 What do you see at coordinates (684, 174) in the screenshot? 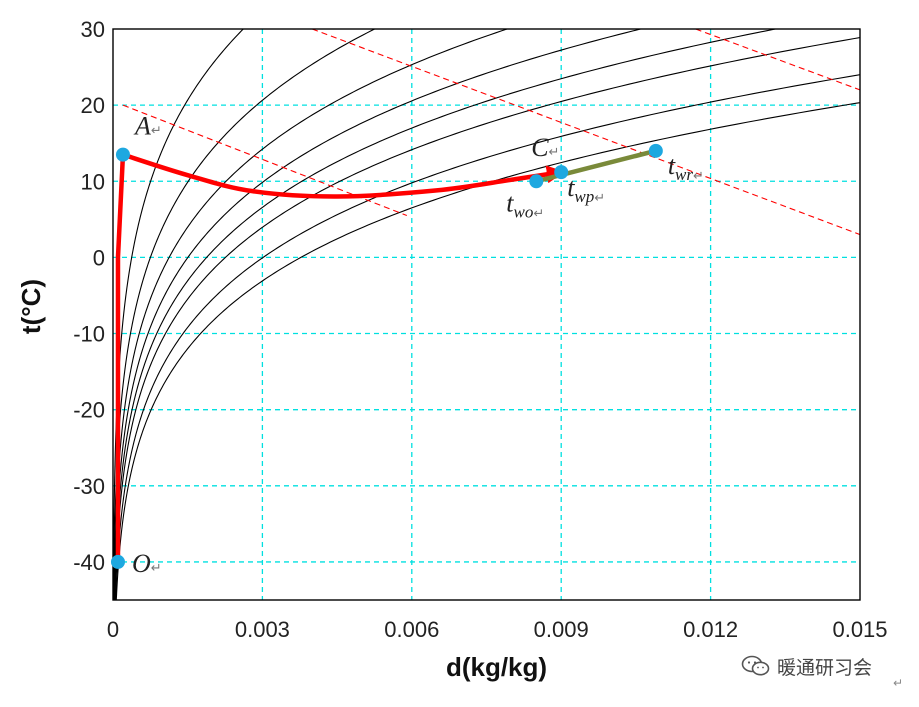
I see `point-label-subscript: wr` at bounding box center [684, 174].